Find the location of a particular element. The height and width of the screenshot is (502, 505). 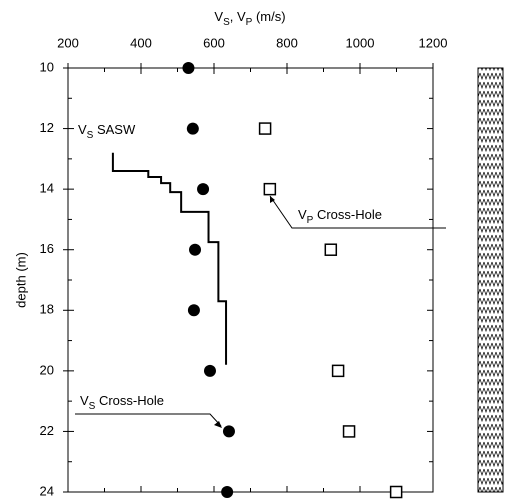

x-tick-label: 1200 is located at coordinates (433, 42).